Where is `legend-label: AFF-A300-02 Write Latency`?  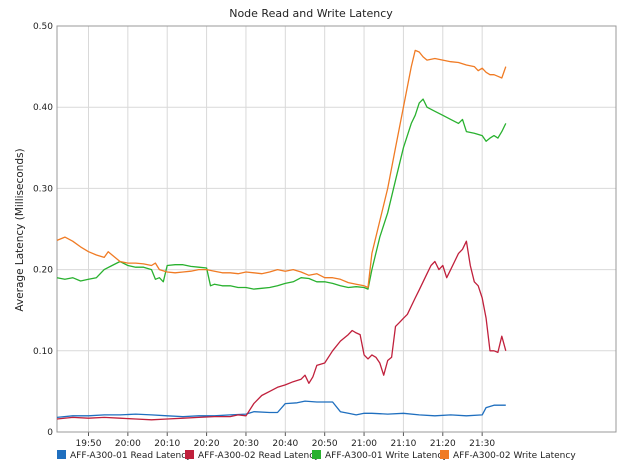
legend-label: AFF-A300-02 Write Latency is located at coordinates (514, 456).